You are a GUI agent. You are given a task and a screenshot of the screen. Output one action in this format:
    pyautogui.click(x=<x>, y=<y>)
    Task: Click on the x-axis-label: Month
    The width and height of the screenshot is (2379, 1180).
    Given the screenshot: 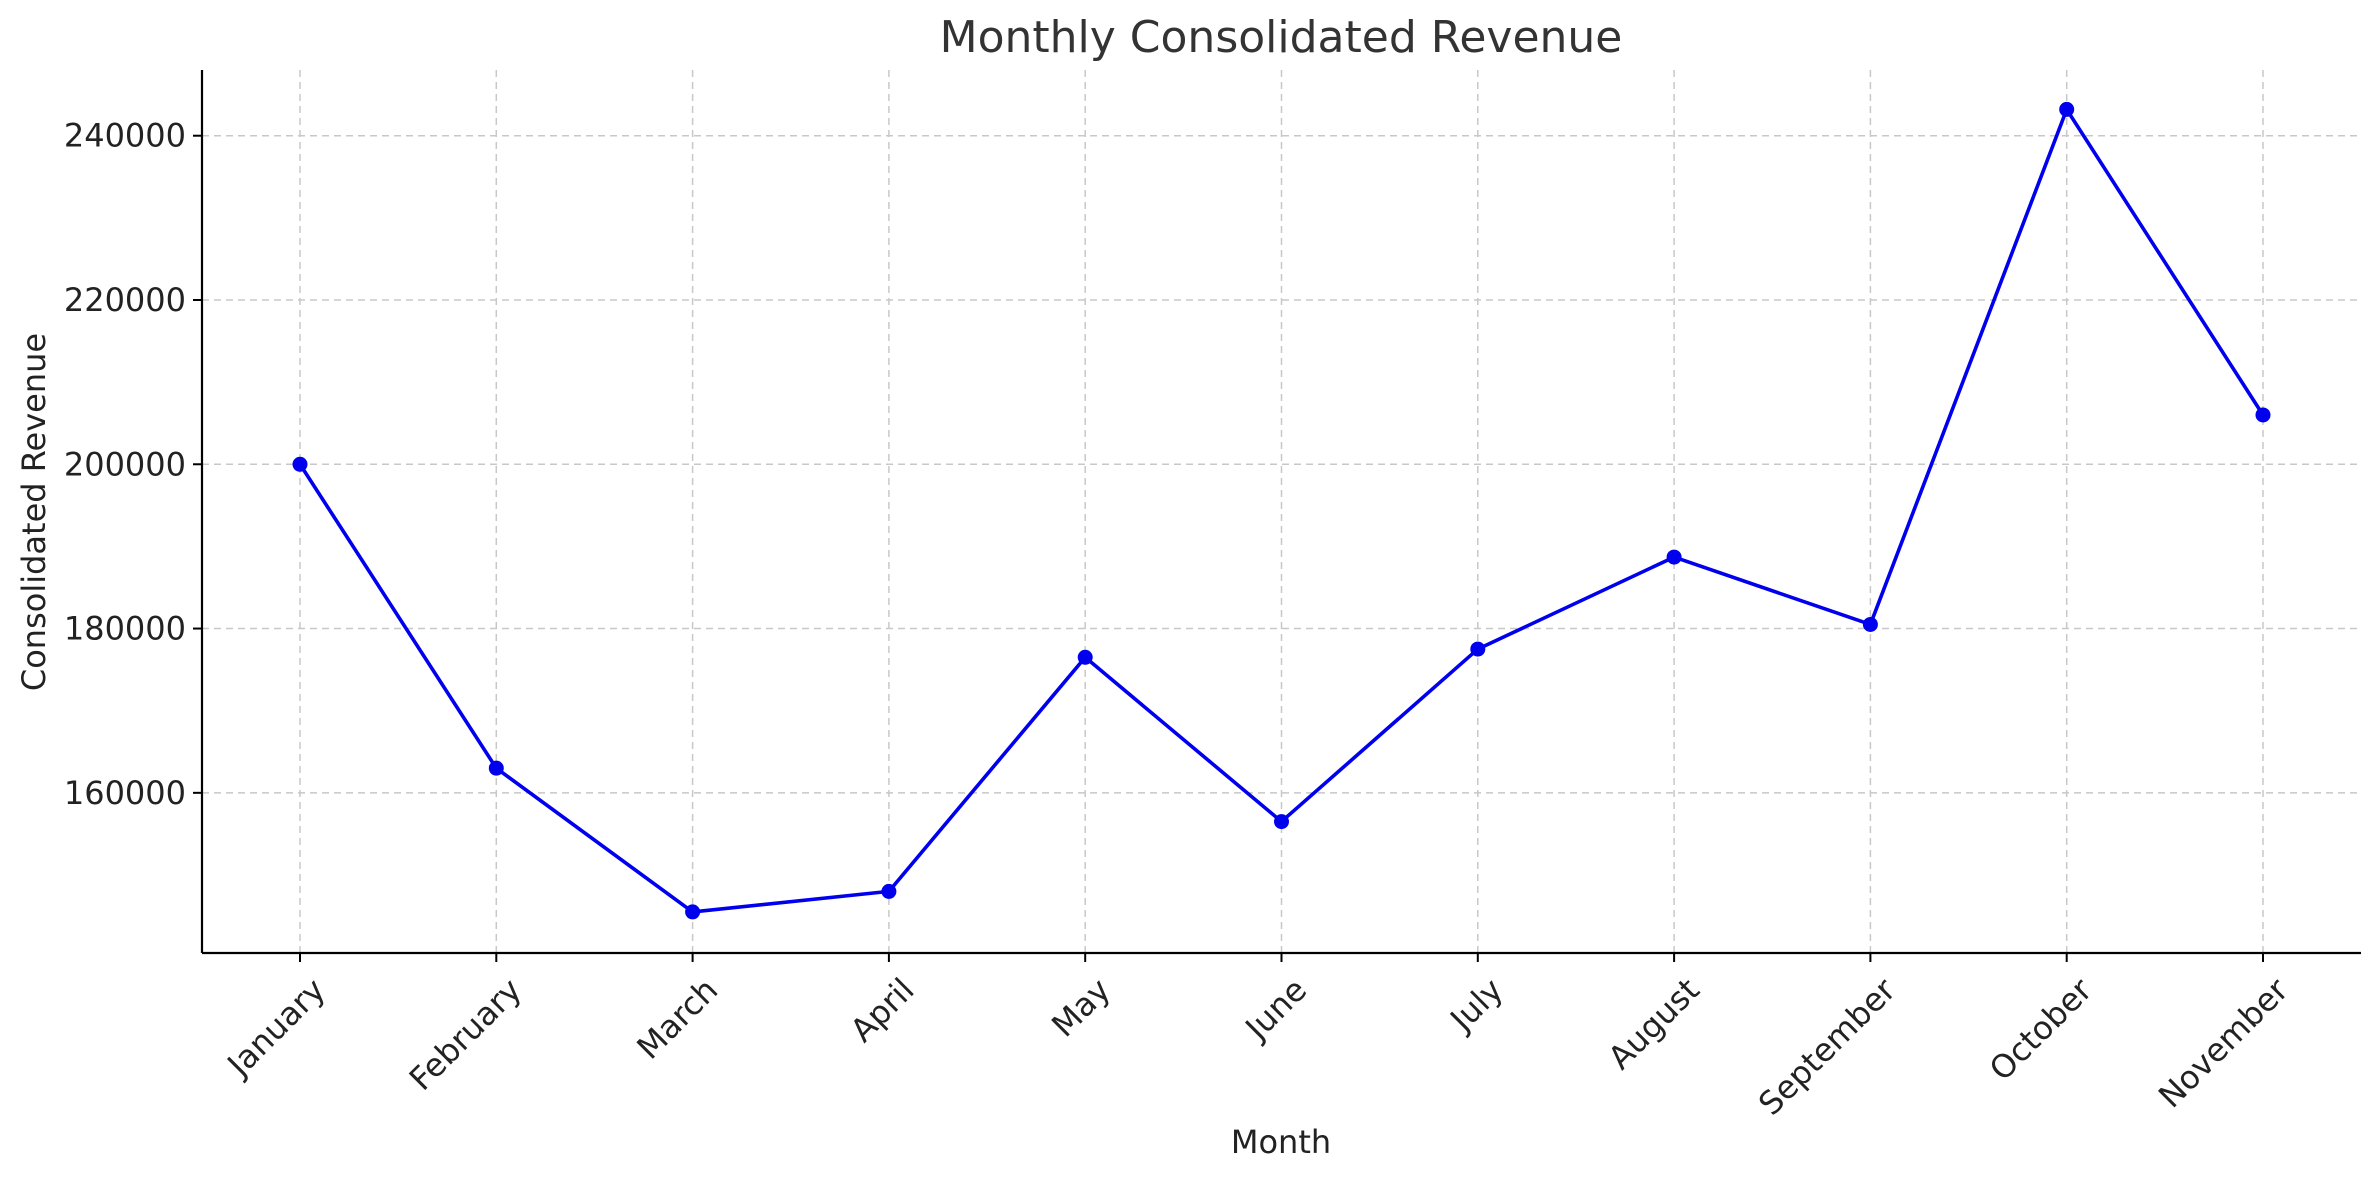 What is the action you would take?
    pyautogui.click(x=1281, y=1142)
    